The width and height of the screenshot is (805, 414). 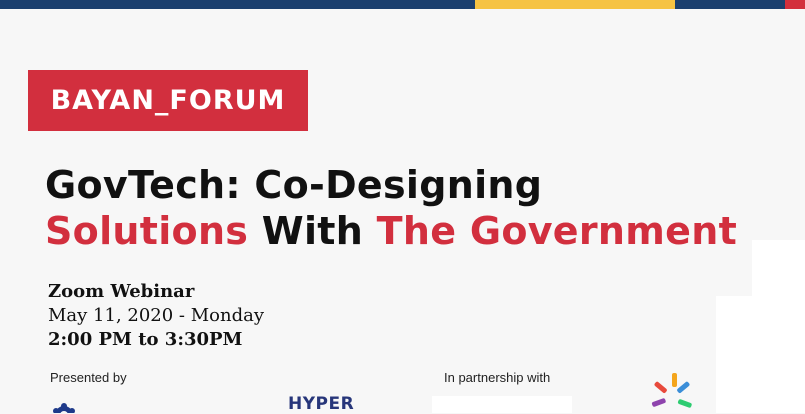 I want to click on event-time: 2:00 PM to 3:30PM, so click(x=145, y=339).